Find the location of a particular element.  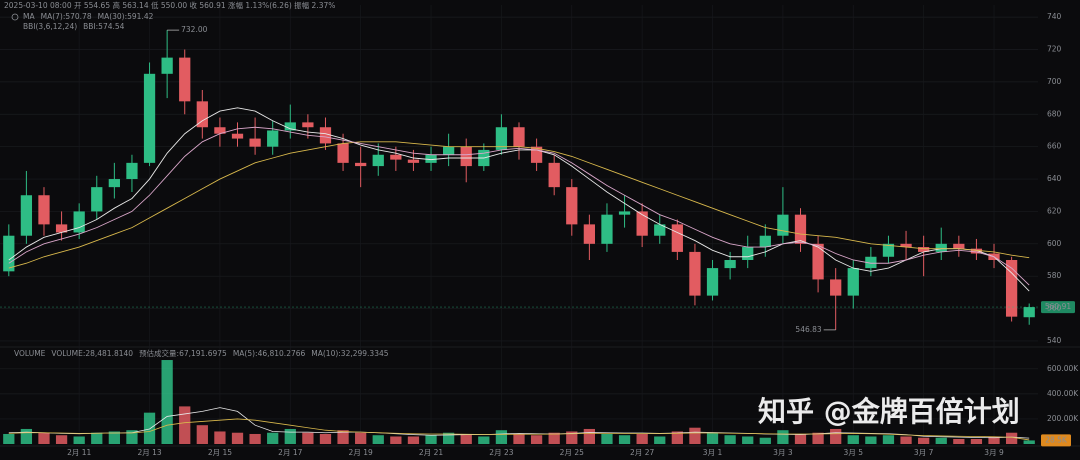

last-volume-tag is located at coordinates (1056, 440).